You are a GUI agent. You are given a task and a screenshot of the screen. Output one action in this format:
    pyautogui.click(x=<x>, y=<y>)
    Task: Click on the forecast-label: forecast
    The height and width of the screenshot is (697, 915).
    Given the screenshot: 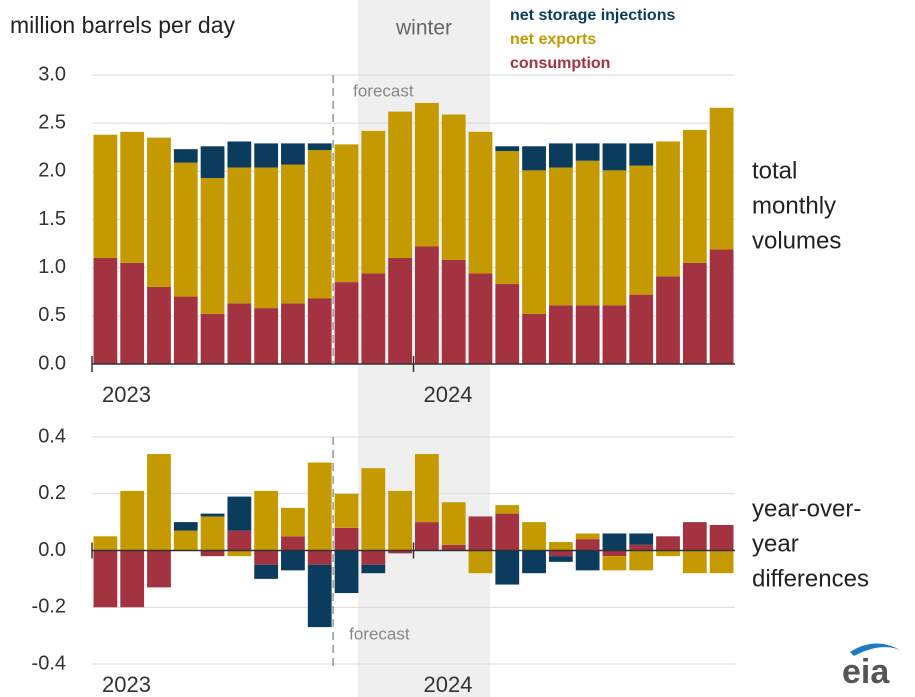 What is the action you would take?
    pyautogui.click(x=379, y=633)
    